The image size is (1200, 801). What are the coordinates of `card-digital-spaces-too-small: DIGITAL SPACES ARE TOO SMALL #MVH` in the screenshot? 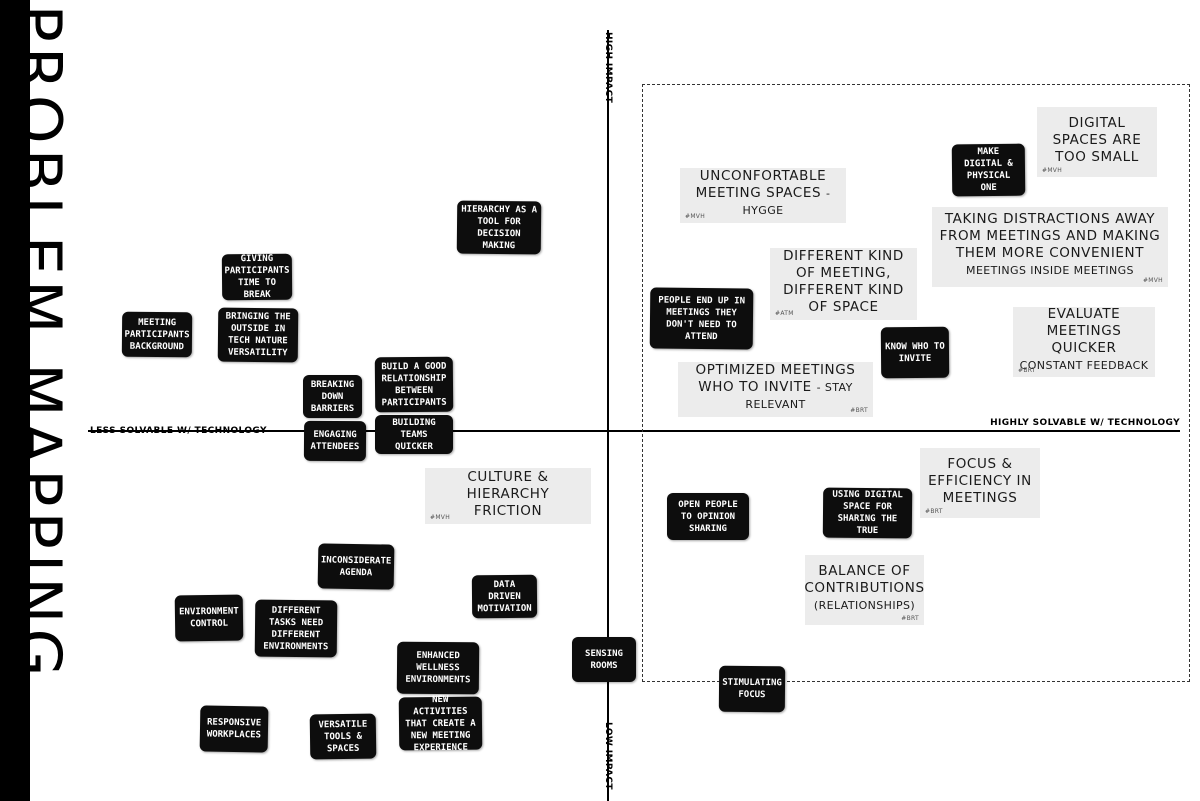 It's located at (1097, 142).